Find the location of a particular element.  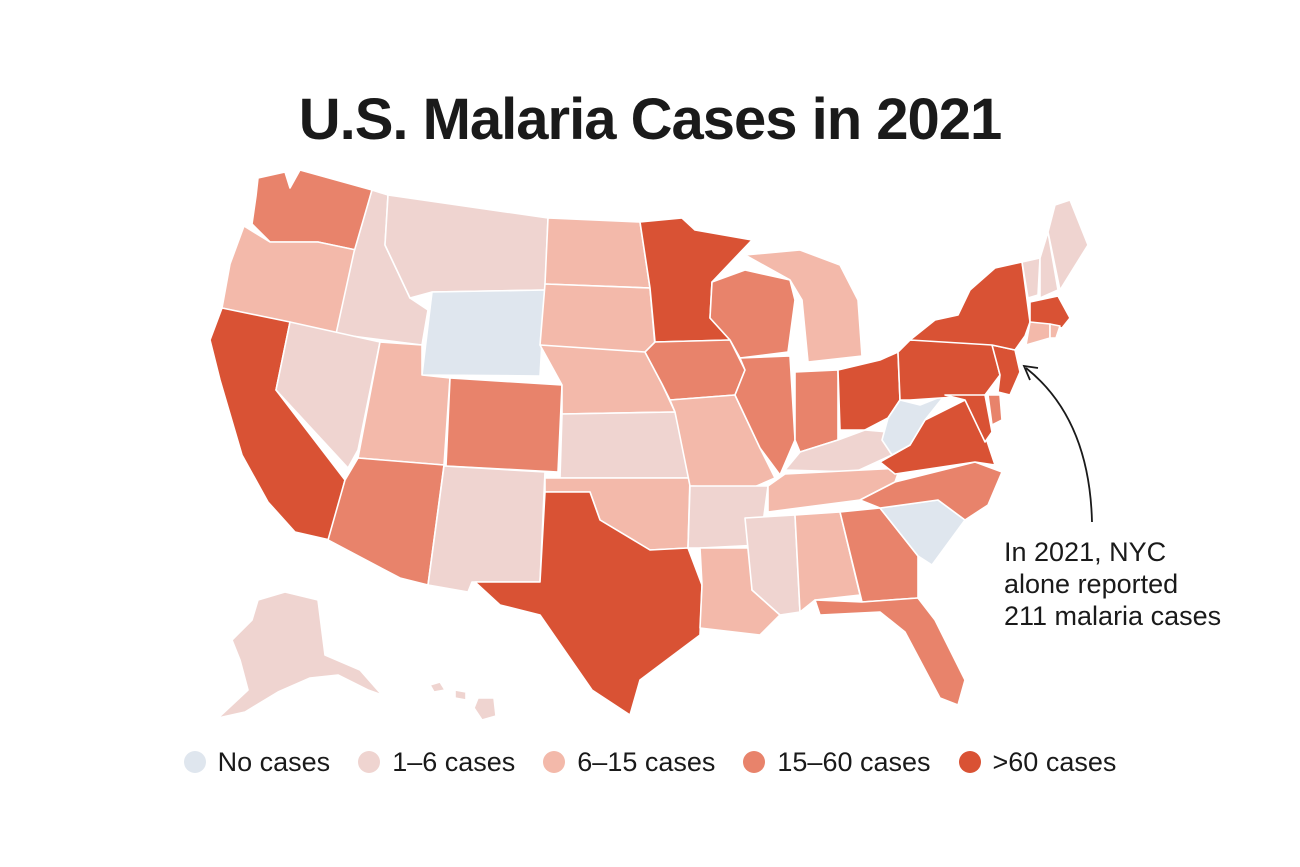

legend-item-over-60-cases: >60 cases is located at coordinates (1037, 762).